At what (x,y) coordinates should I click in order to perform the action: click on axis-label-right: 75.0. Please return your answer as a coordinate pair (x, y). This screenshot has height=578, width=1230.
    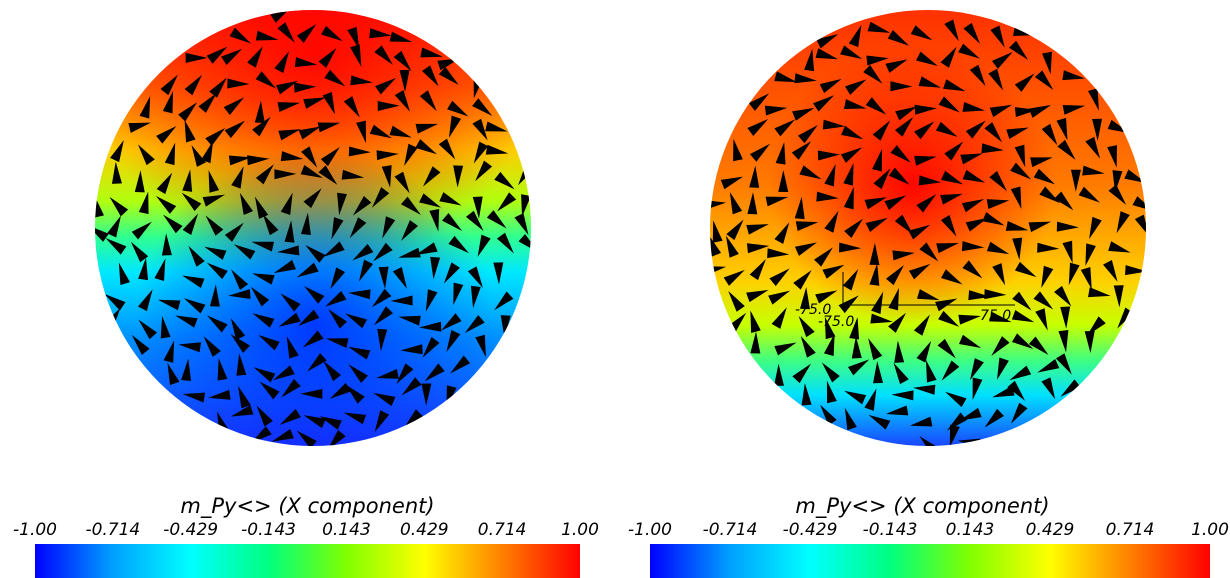
    Looking at the image, I should click on (995, 316).